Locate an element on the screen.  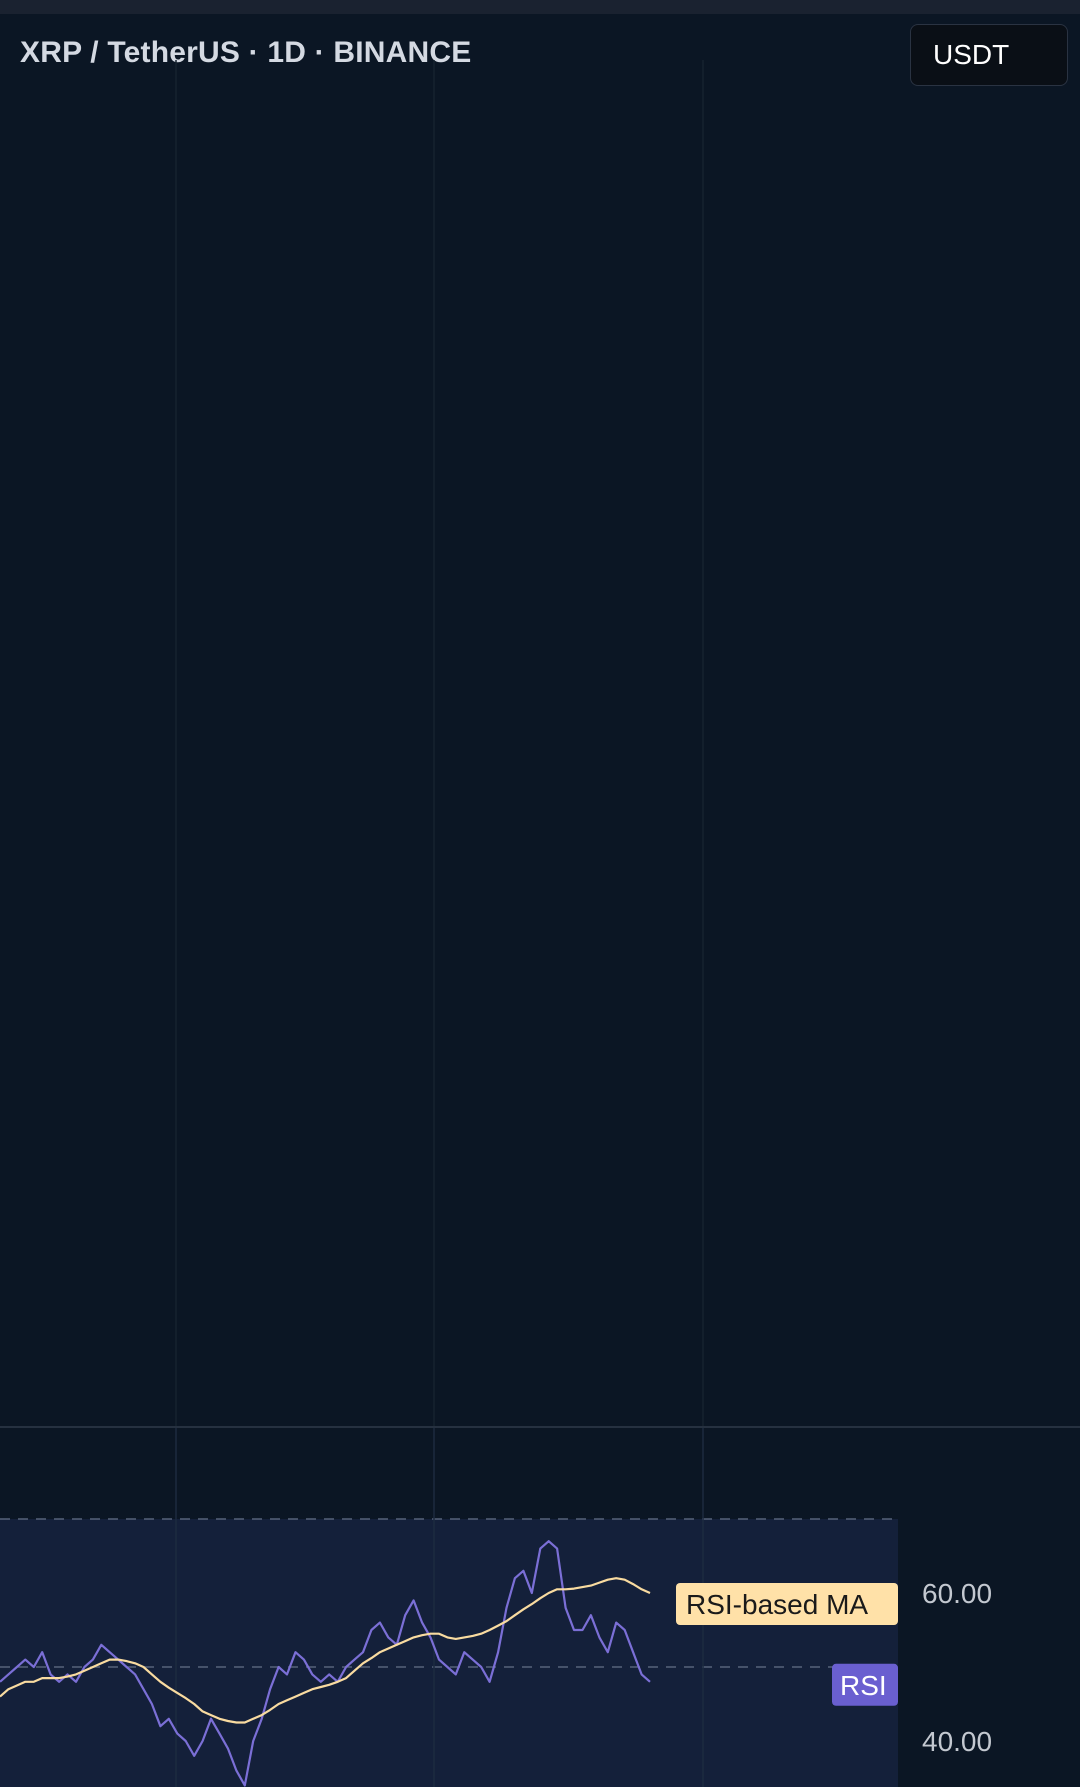
rsi-band is located at coordinates (449, 1653).